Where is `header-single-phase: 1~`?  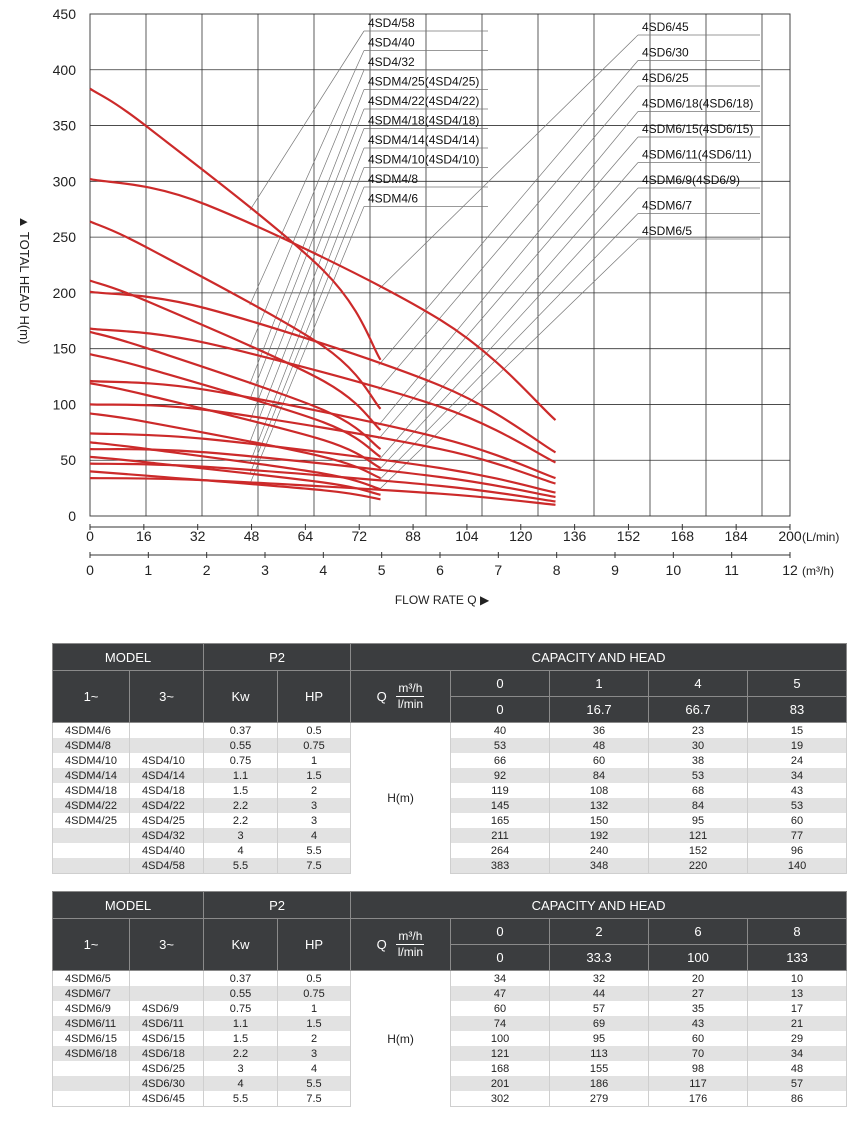
header-single-phase: 1~ is located at coordinates (91, 696).